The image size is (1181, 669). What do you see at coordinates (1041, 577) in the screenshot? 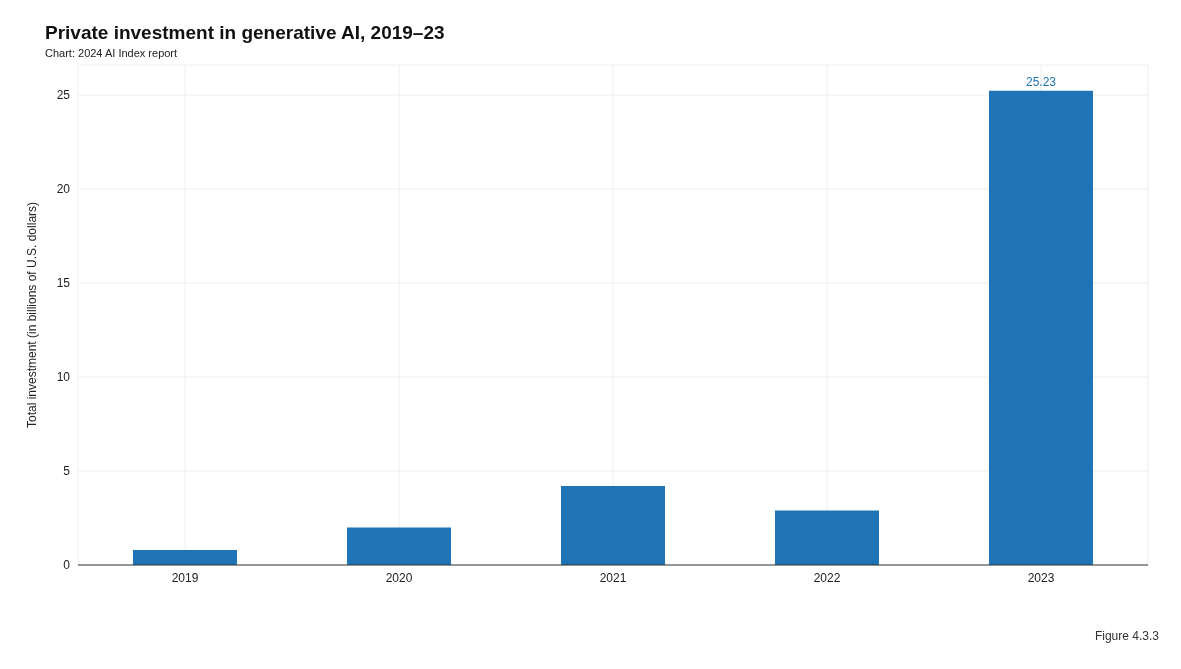
I see `x-tick-label: 2023` at bounding box center [1041, 577].